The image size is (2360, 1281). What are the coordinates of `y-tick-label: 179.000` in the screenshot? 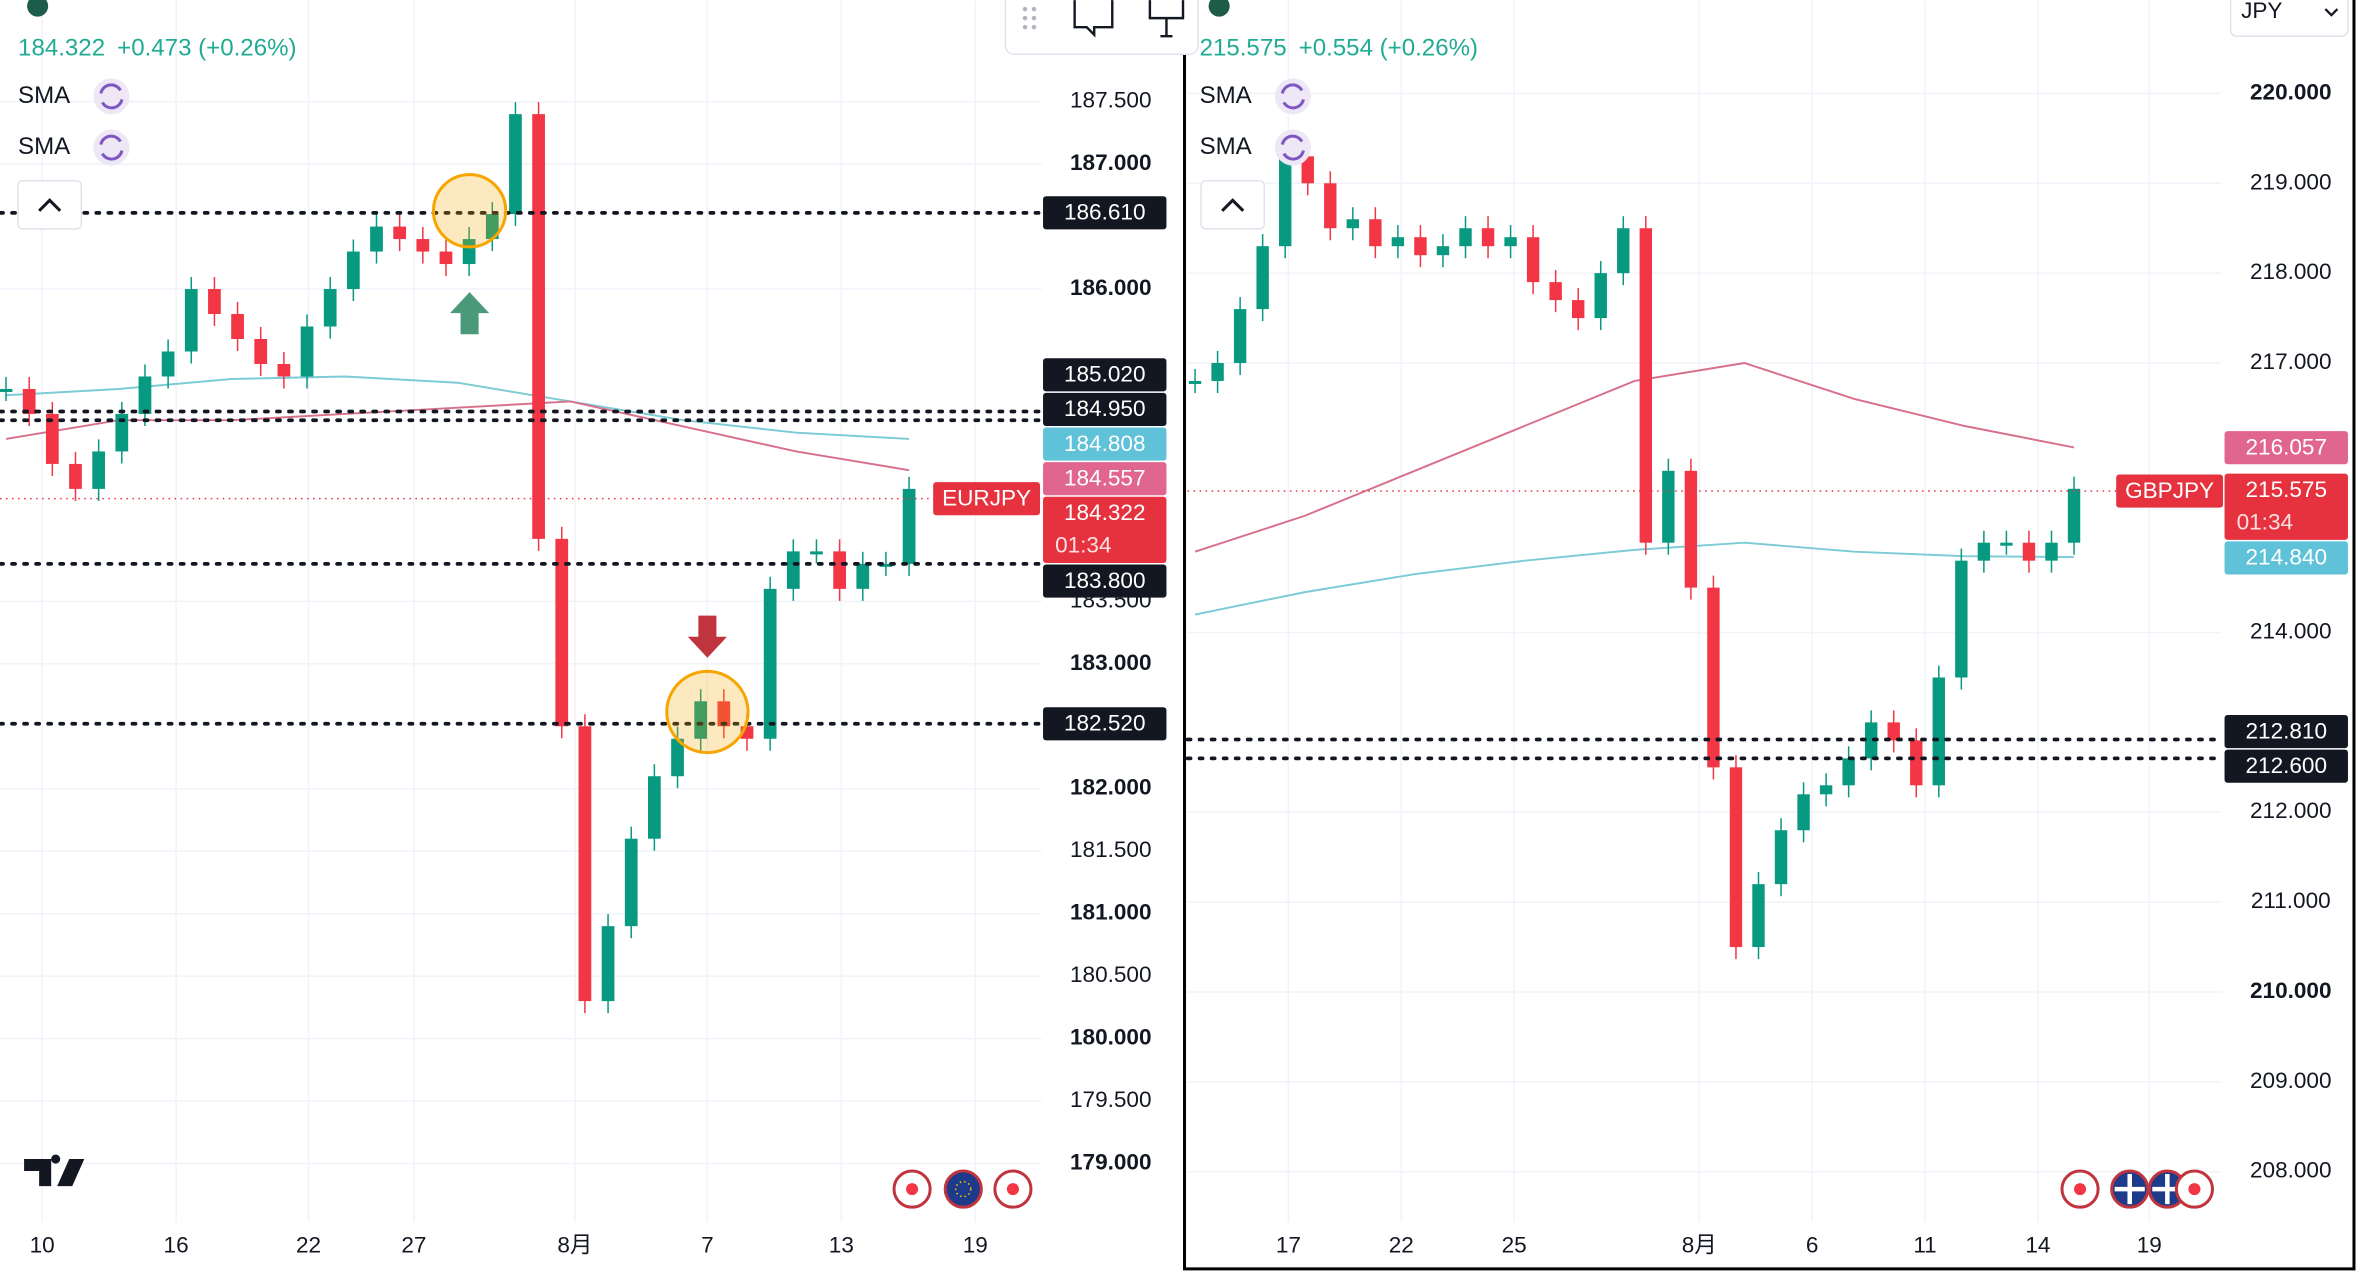 It's located at (1111, 1161).